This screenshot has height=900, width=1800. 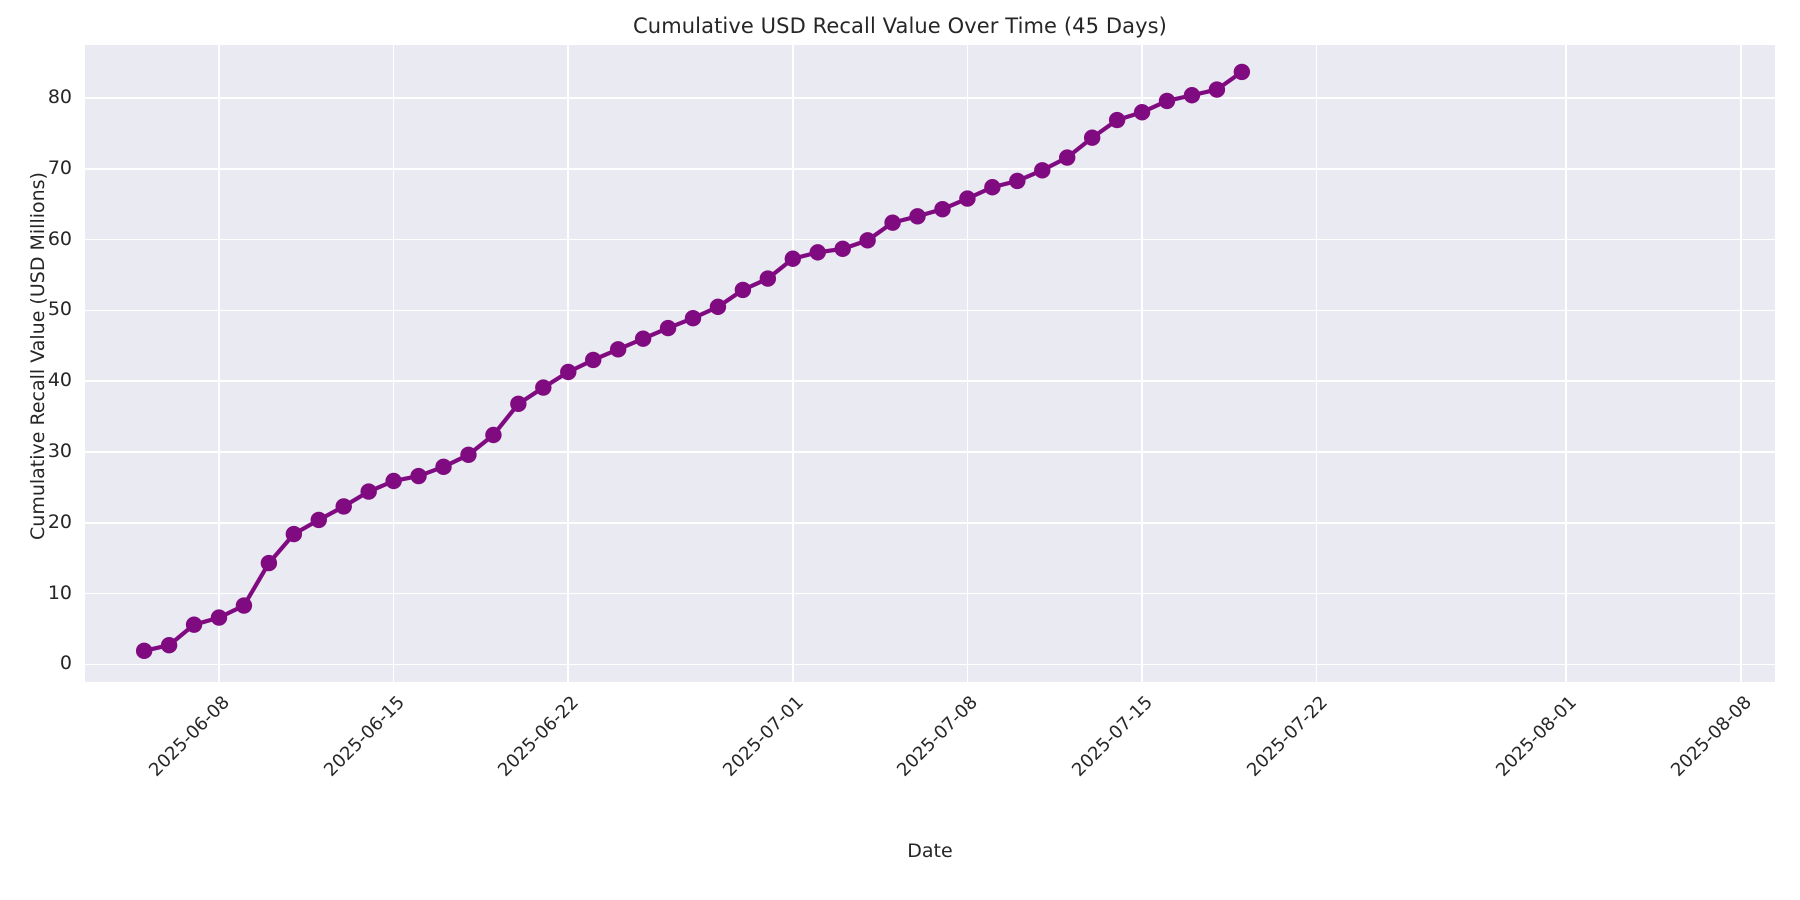 I want to click on y-tick-label: 60, so click(x=59, y=238).